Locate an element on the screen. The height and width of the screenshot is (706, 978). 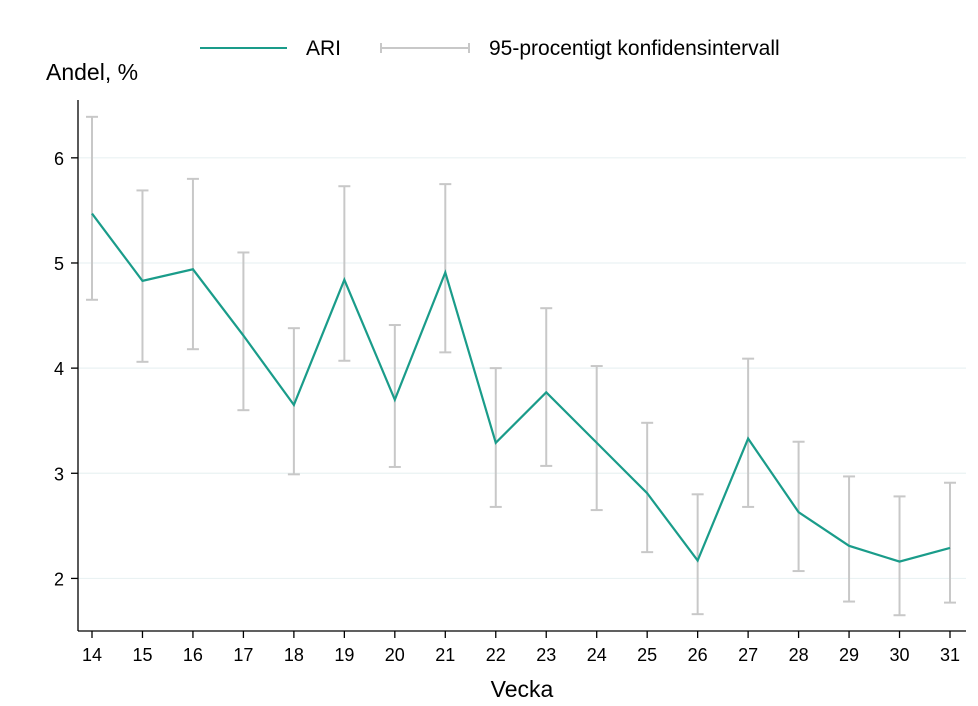
x-tick-label-25: 25 is located at coordinates (647, 655).